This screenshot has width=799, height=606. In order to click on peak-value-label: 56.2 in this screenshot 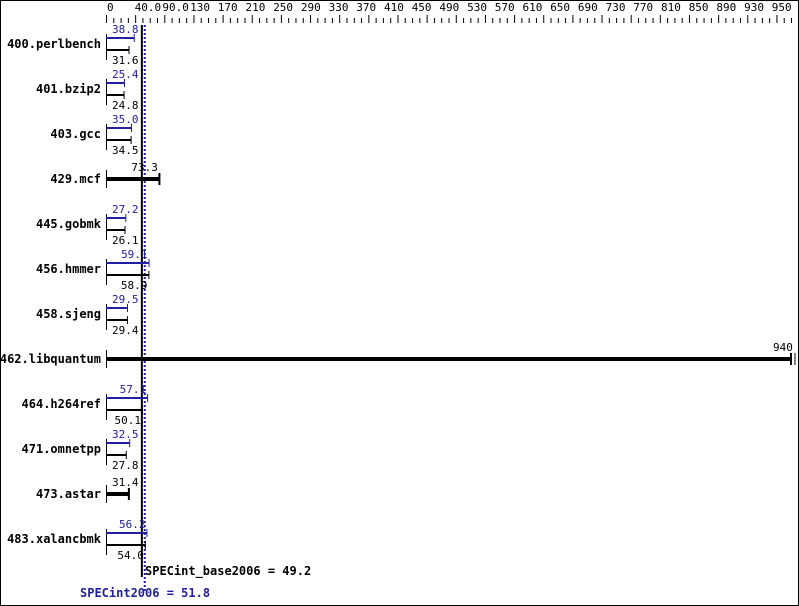, I will do `click(132, 524)`.